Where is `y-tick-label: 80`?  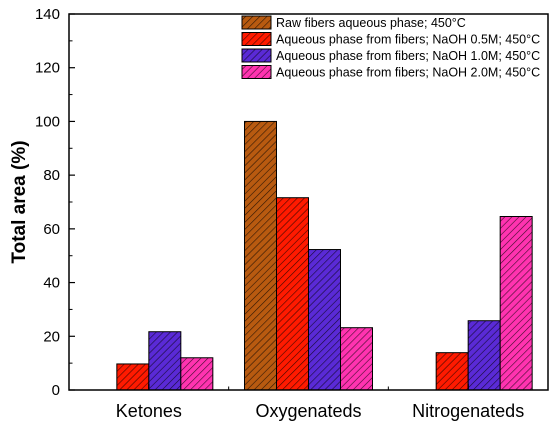 y-tick-label: 80 is located at coordinates (51, 175).